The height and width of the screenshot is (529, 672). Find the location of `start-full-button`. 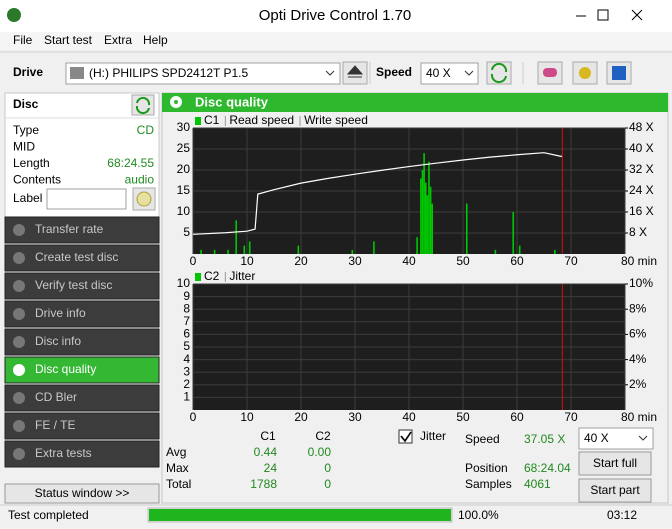

start-full-button is located at coordinates (615, 463).